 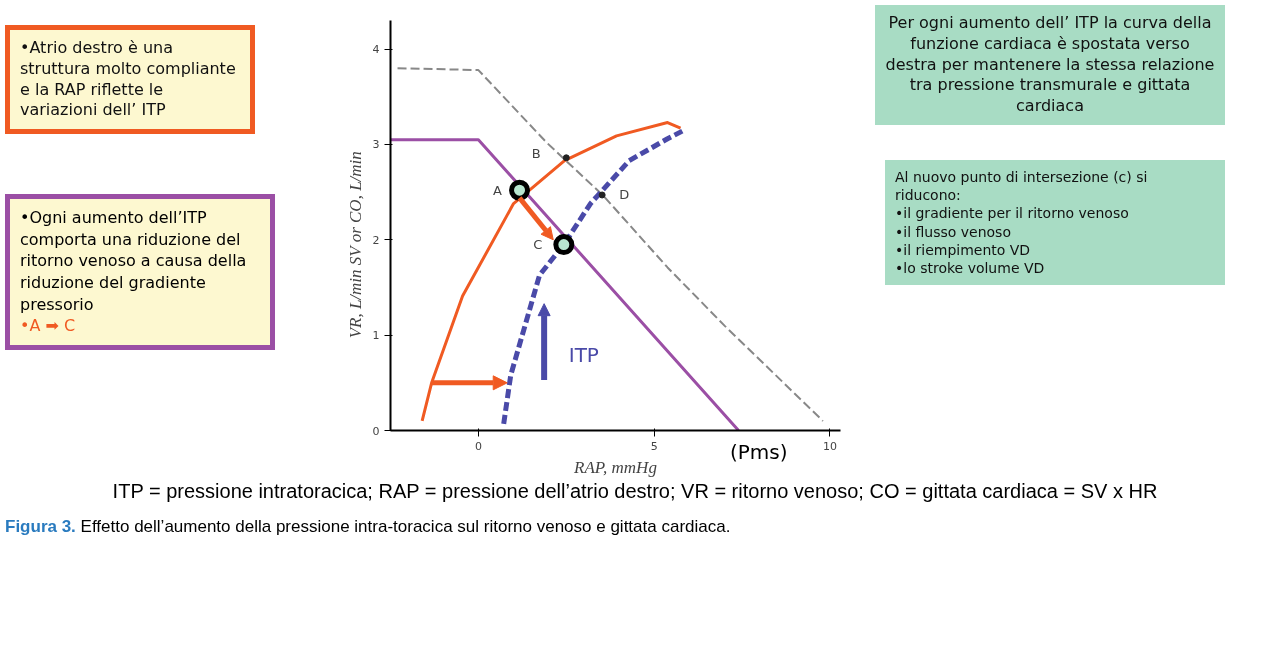 What do you see at coordinates (498, 190) in the screenshot?
I see `annotation: A` at bounding box center [498, 190].